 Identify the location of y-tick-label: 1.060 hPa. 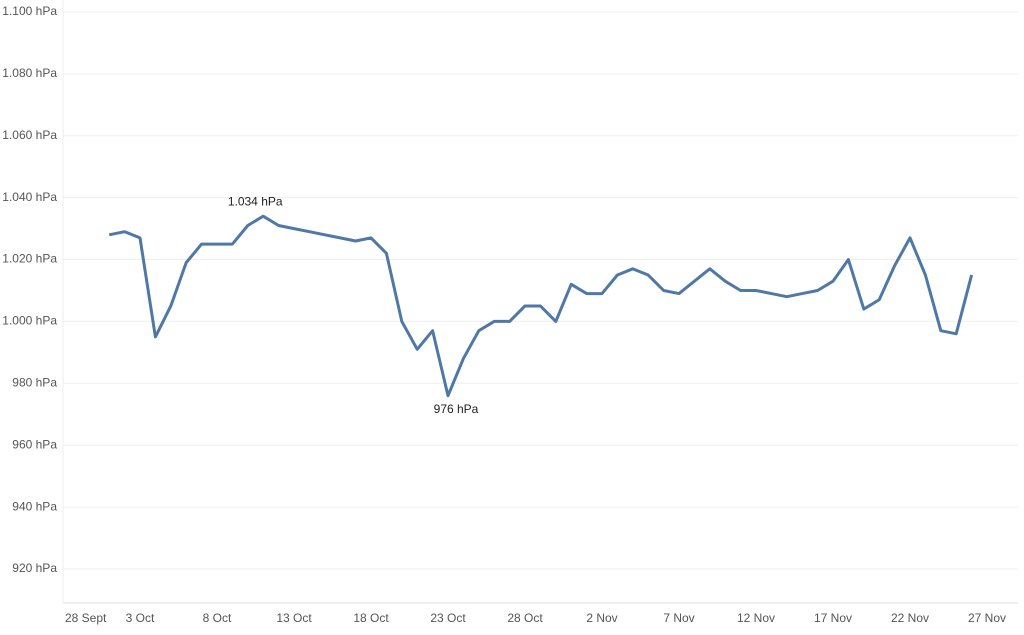
(29, 135).